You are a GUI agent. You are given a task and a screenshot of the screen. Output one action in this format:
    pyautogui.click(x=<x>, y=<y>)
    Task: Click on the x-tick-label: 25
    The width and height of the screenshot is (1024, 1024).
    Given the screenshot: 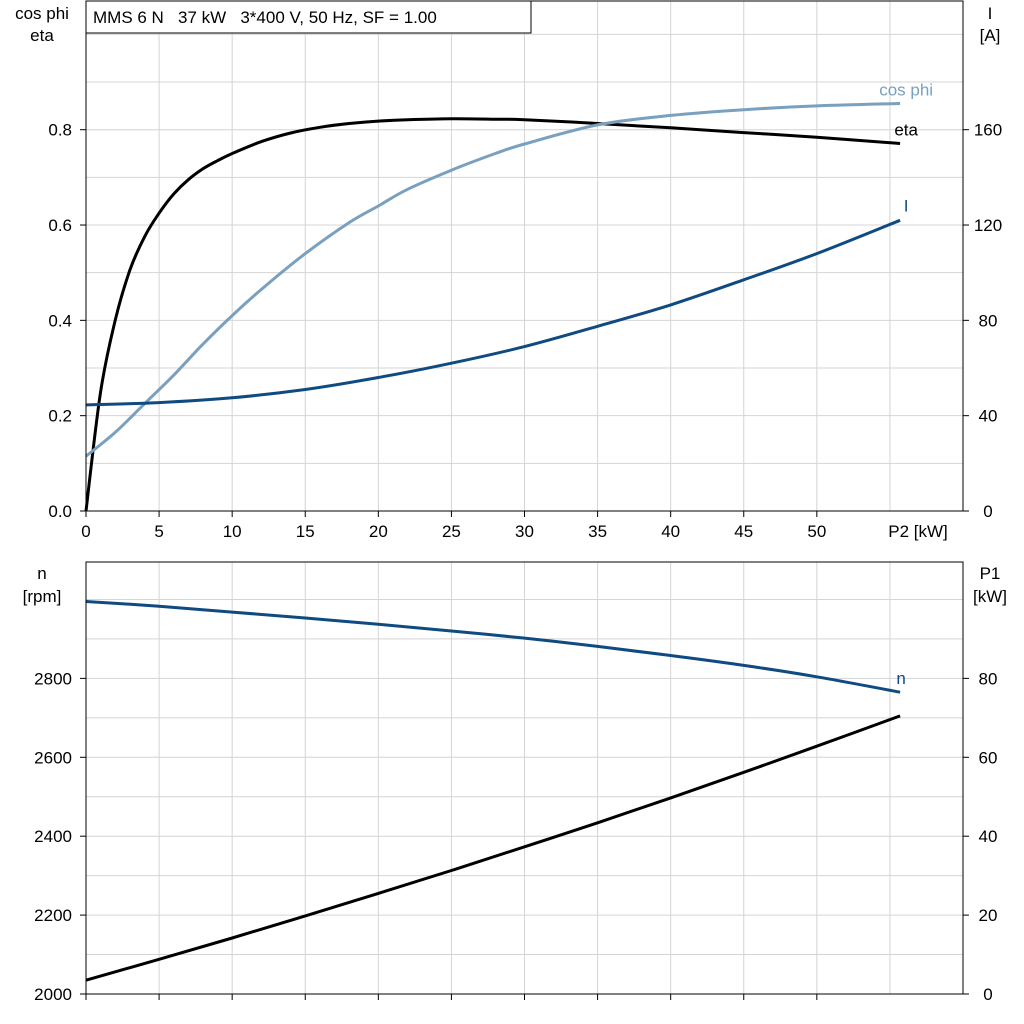 What is the action you would take?
    pyautogui.click(x=451, y=531)
    